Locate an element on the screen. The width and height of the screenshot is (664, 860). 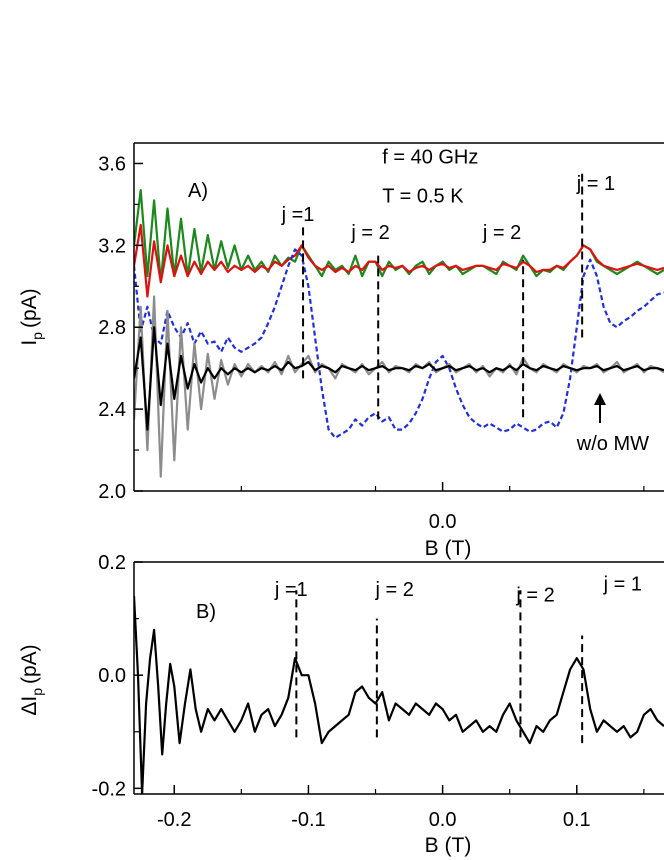
panel-a-y-tick-label-1: 2.4 is located at coordinates (112, 410).